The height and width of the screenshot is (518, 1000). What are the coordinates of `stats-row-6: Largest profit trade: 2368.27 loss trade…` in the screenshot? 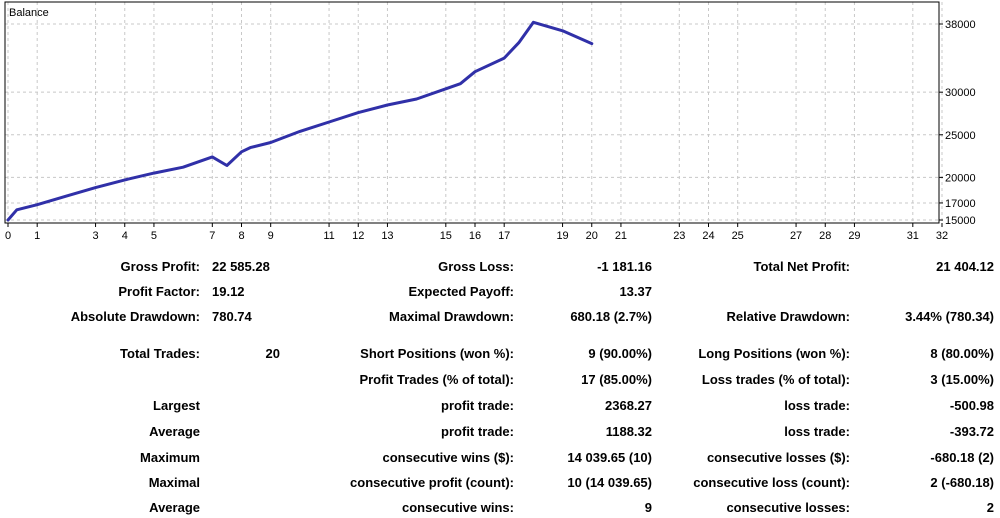 It's located at (500, 406).